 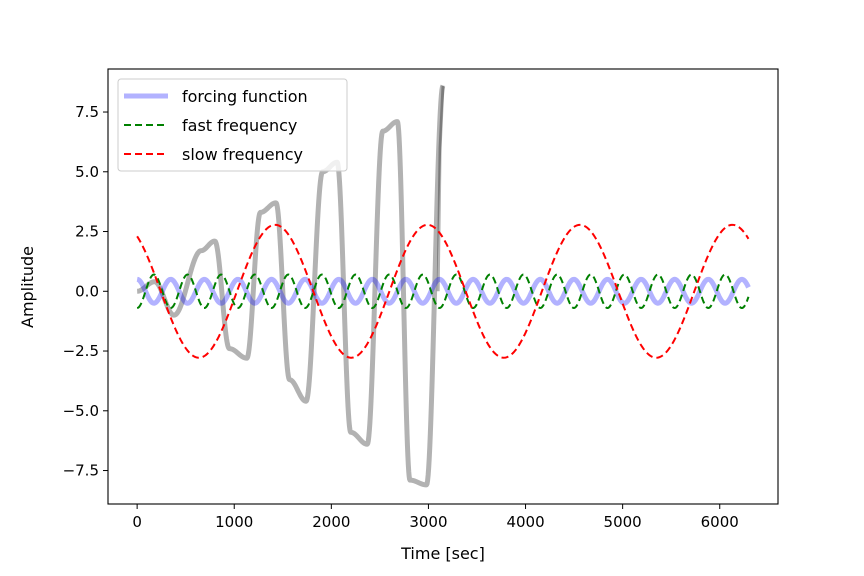 I want to click on fast-frequency-line, so click(x=443, y=291).